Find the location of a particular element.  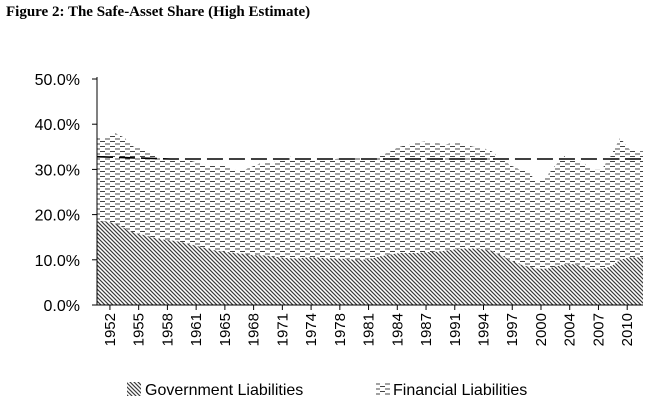

reference-line is located at coordinates (369, 157).